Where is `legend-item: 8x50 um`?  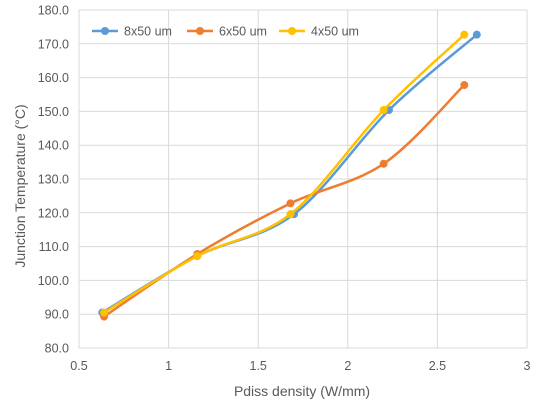 legend-item: 8x50 um is located at coordinates (132, 32).